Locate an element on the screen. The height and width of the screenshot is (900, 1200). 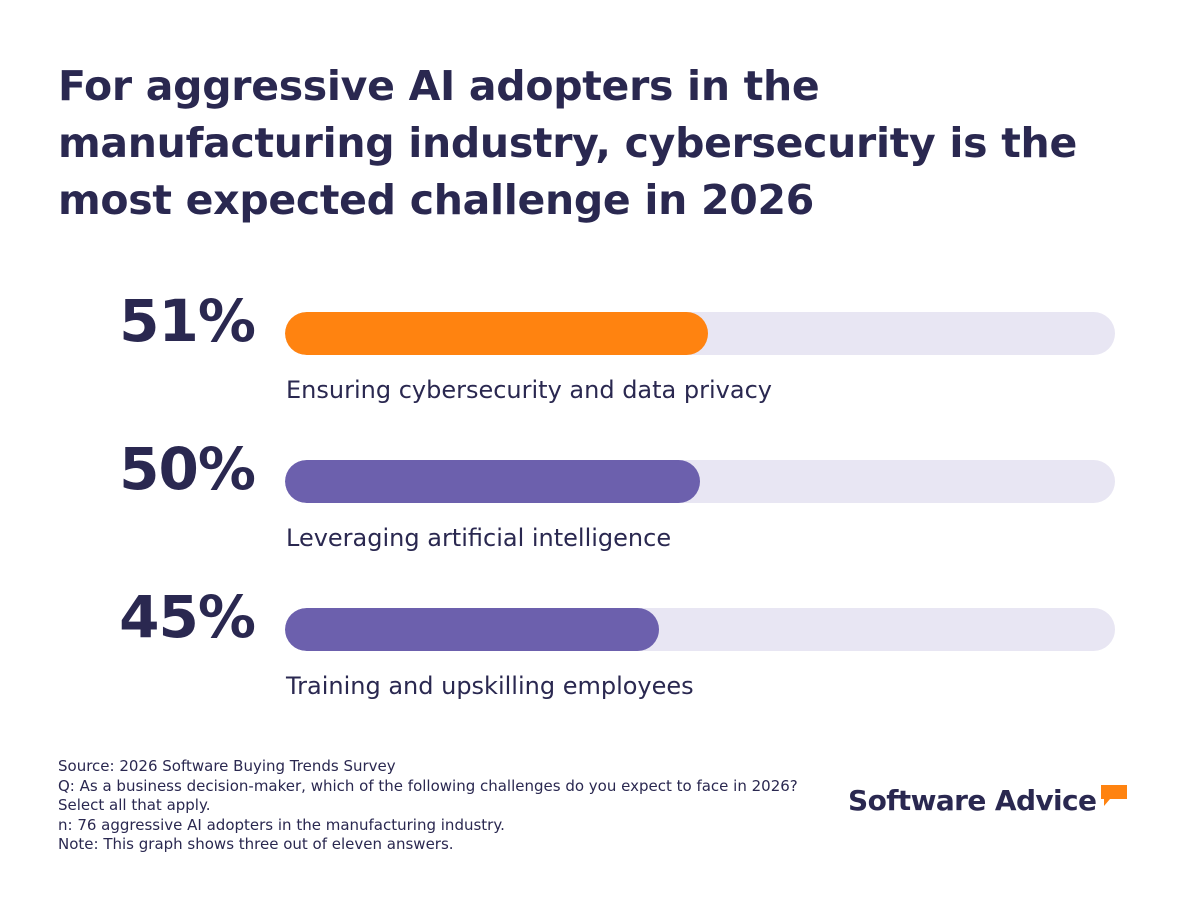
speech-bubble-icon is located at coordinates (1114, 795).